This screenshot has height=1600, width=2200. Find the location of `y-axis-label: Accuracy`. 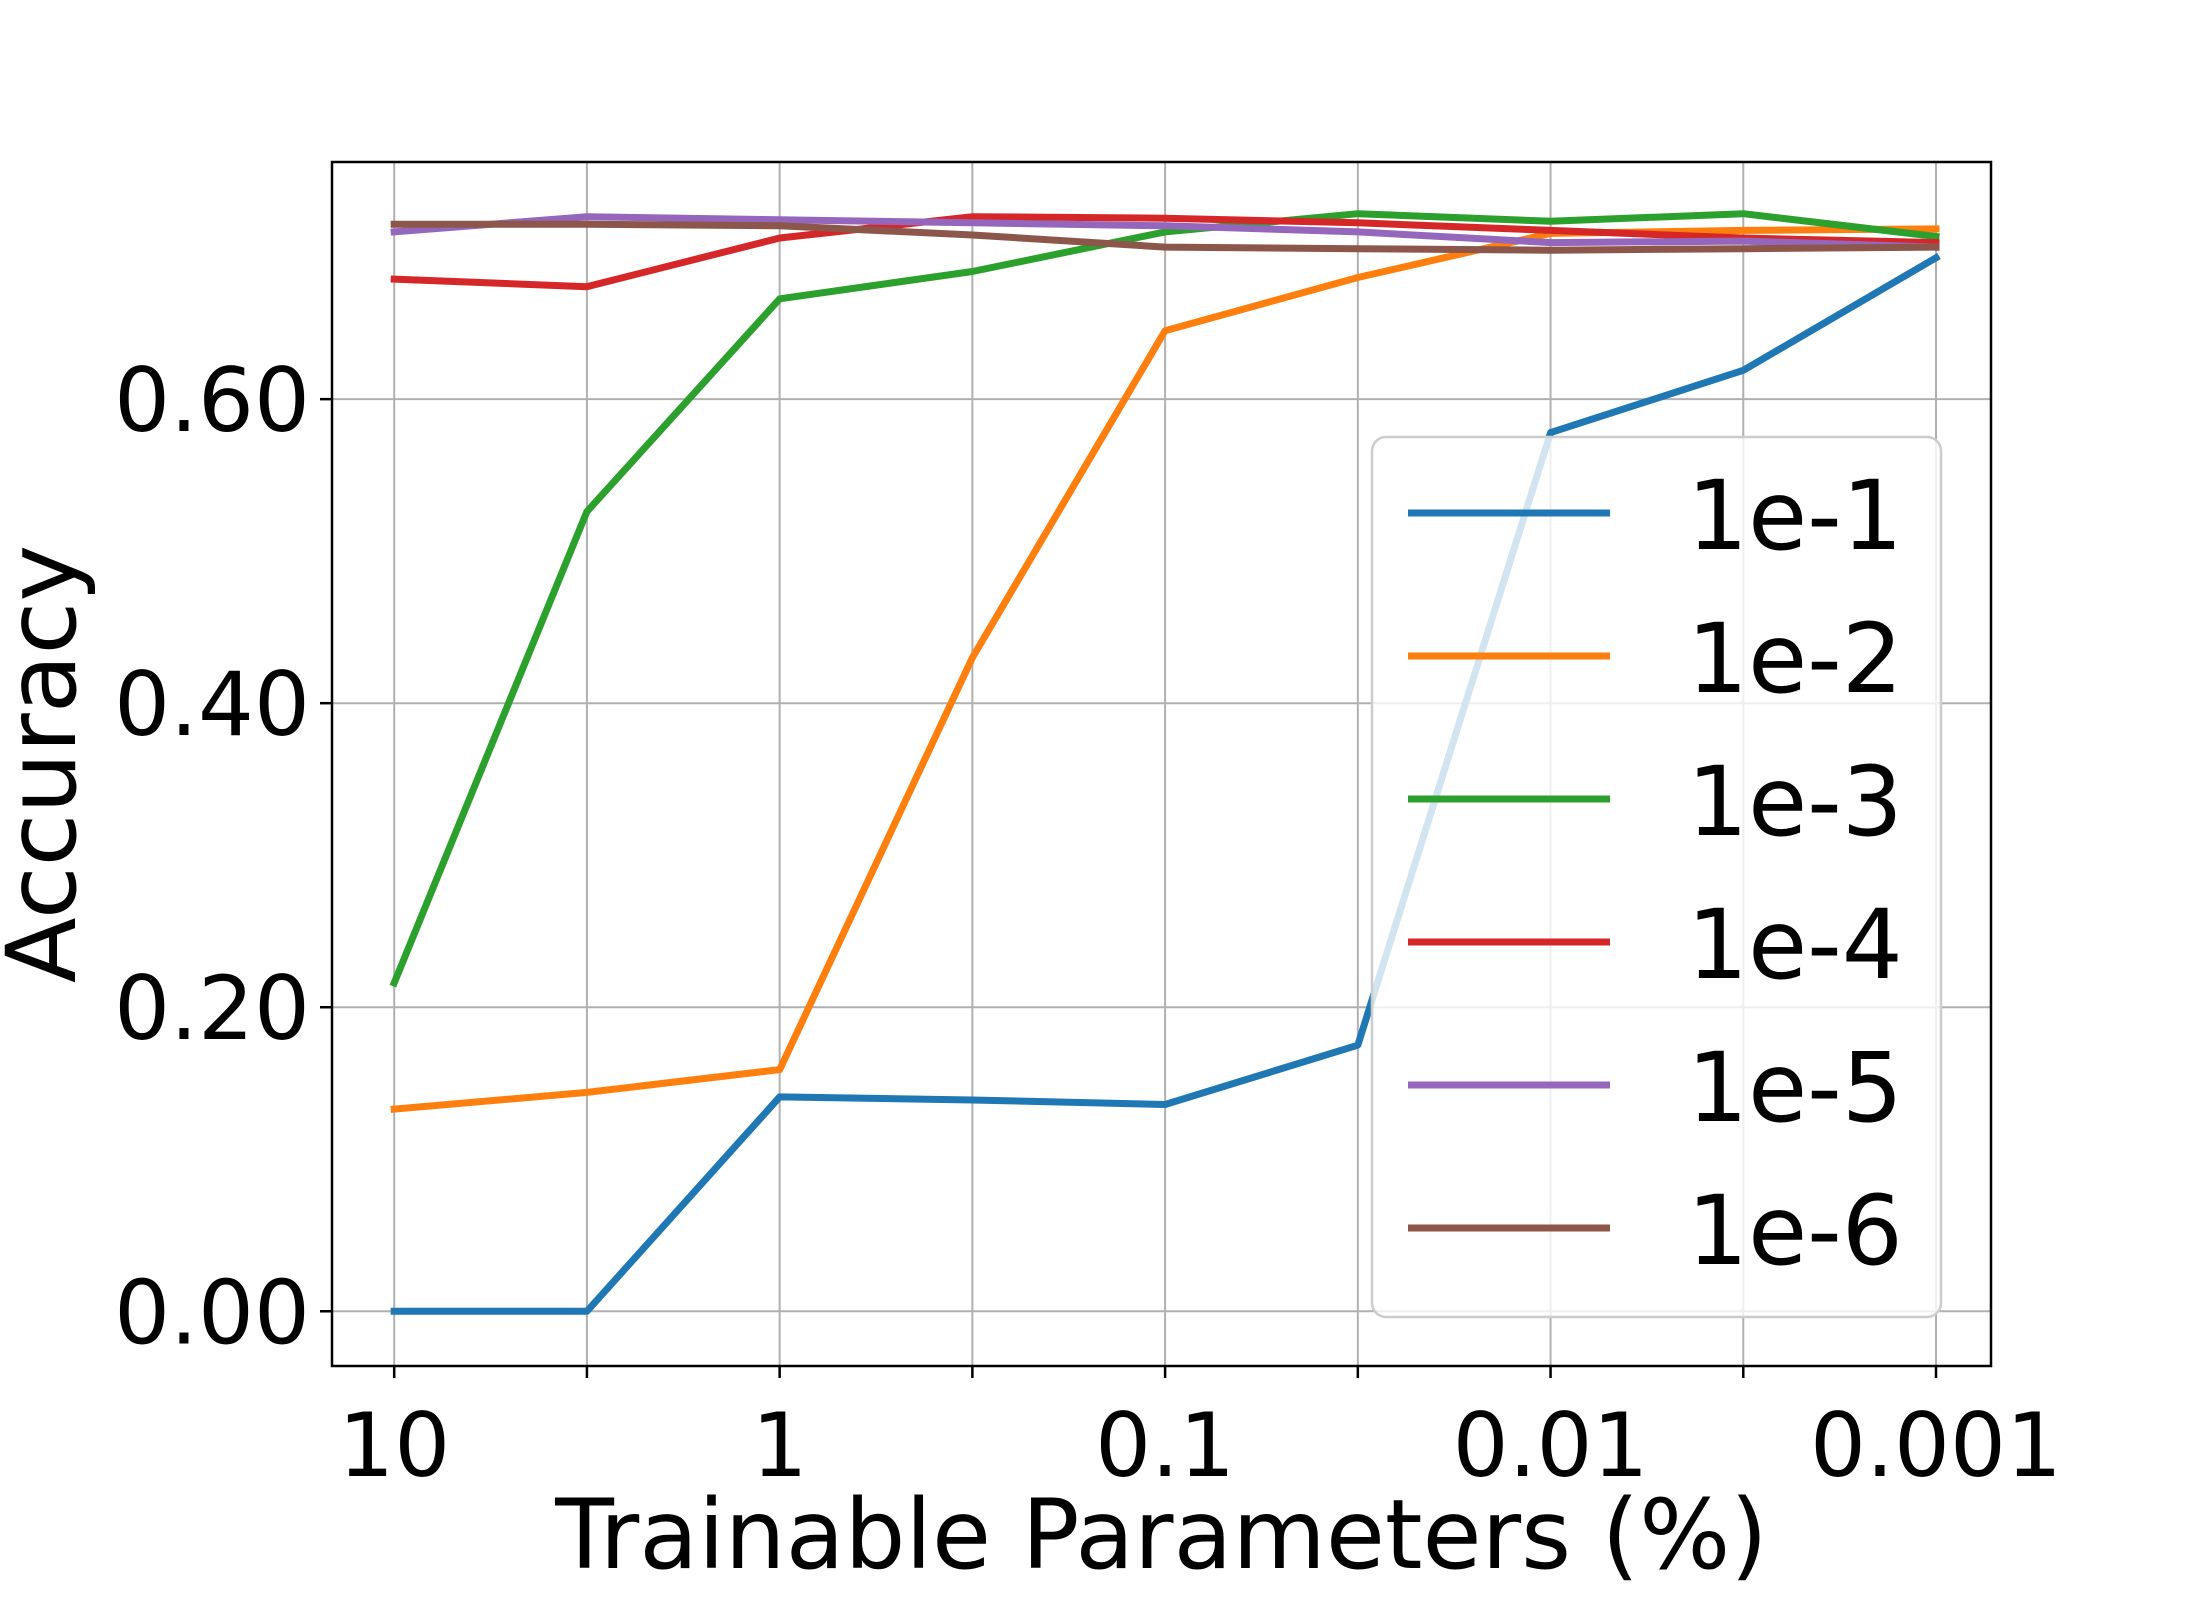

y-axis-label: Accuracy is located at coordinates (49, 764).